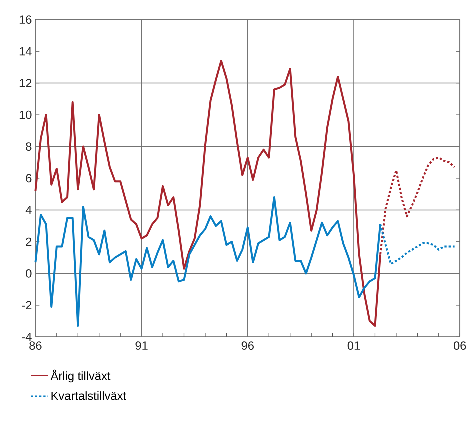 This screenshot has width=470, height=424. I want to click on y-tick-label: 12, so click(26, 83).